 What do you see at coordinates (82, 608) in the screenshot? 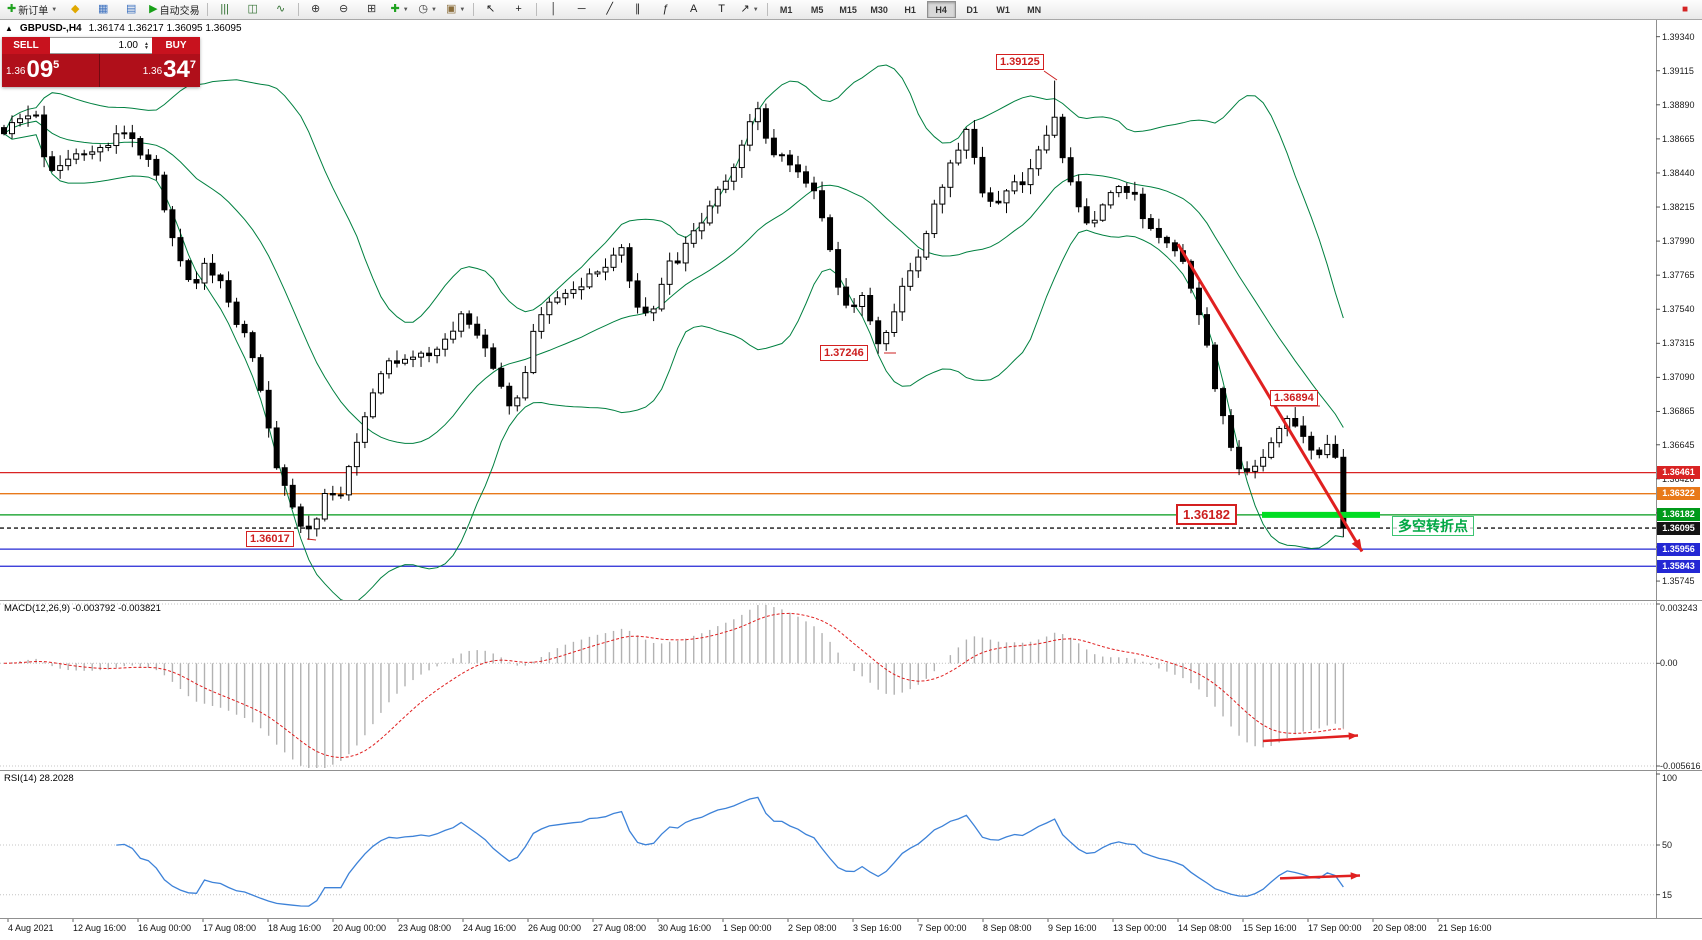
I see `macd-pane-label: MACD(12,26,9) -0.003792 -0.003821` at bounding box center [82, 608].